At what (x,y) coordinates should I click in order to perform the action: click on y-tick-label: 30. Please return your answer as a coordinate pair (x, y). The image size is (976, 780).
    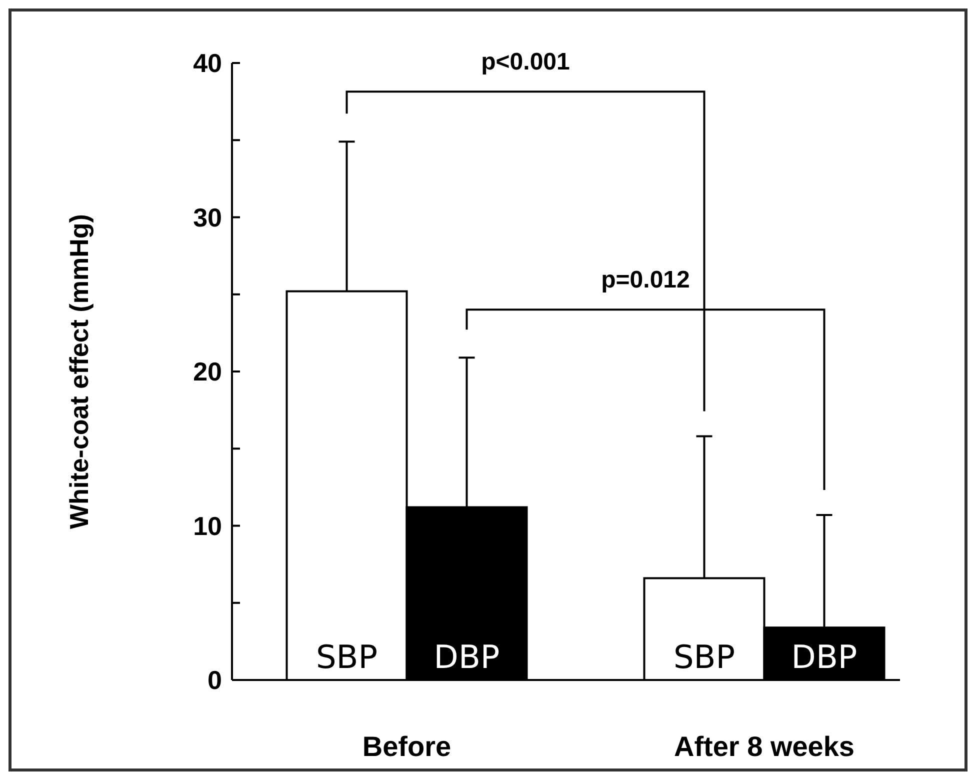
    Looking at the image, I should click on (207, 217).